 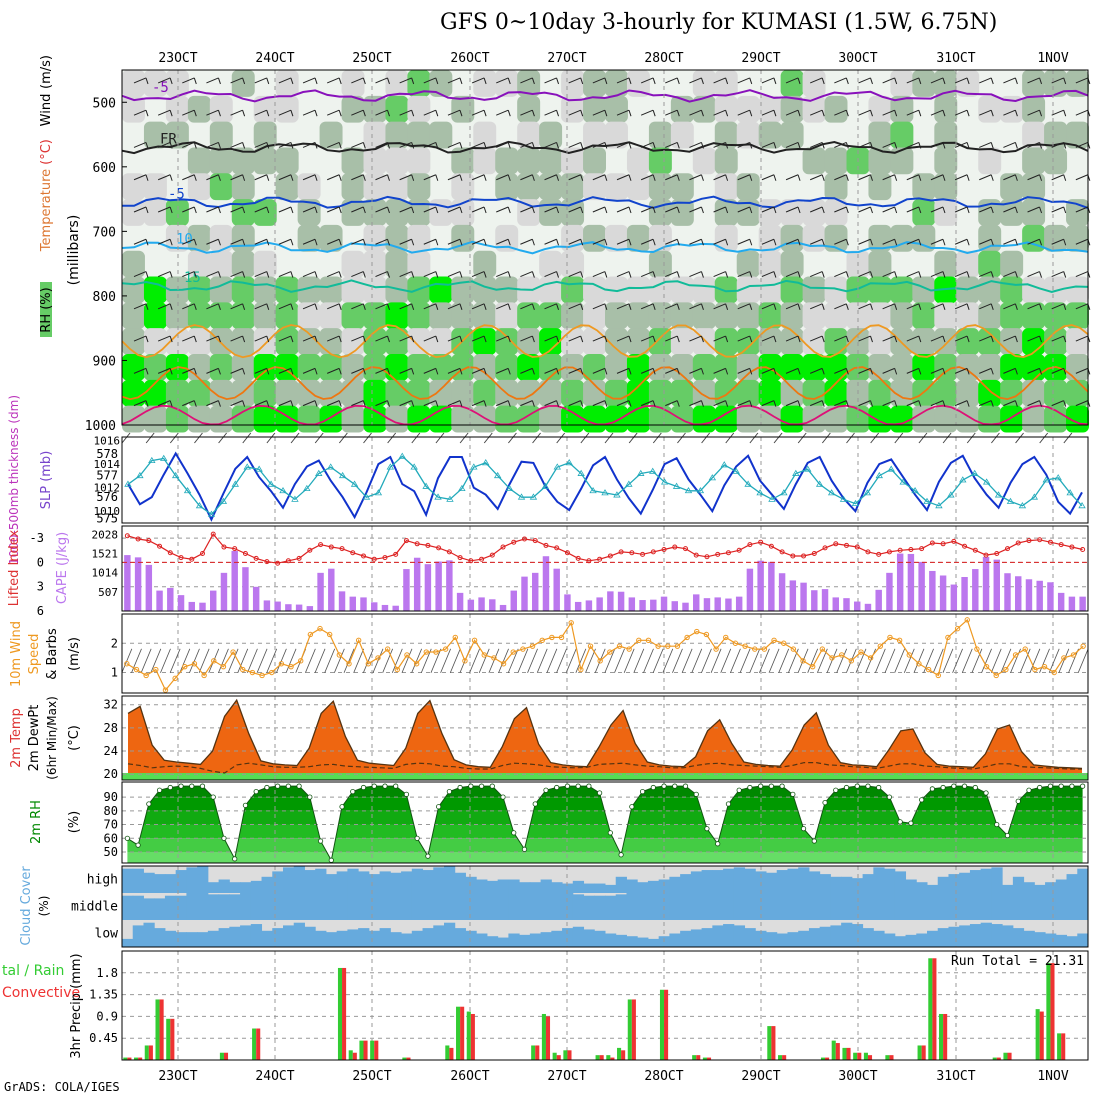 I want to click on temp-line, so click(x=605, y=734).